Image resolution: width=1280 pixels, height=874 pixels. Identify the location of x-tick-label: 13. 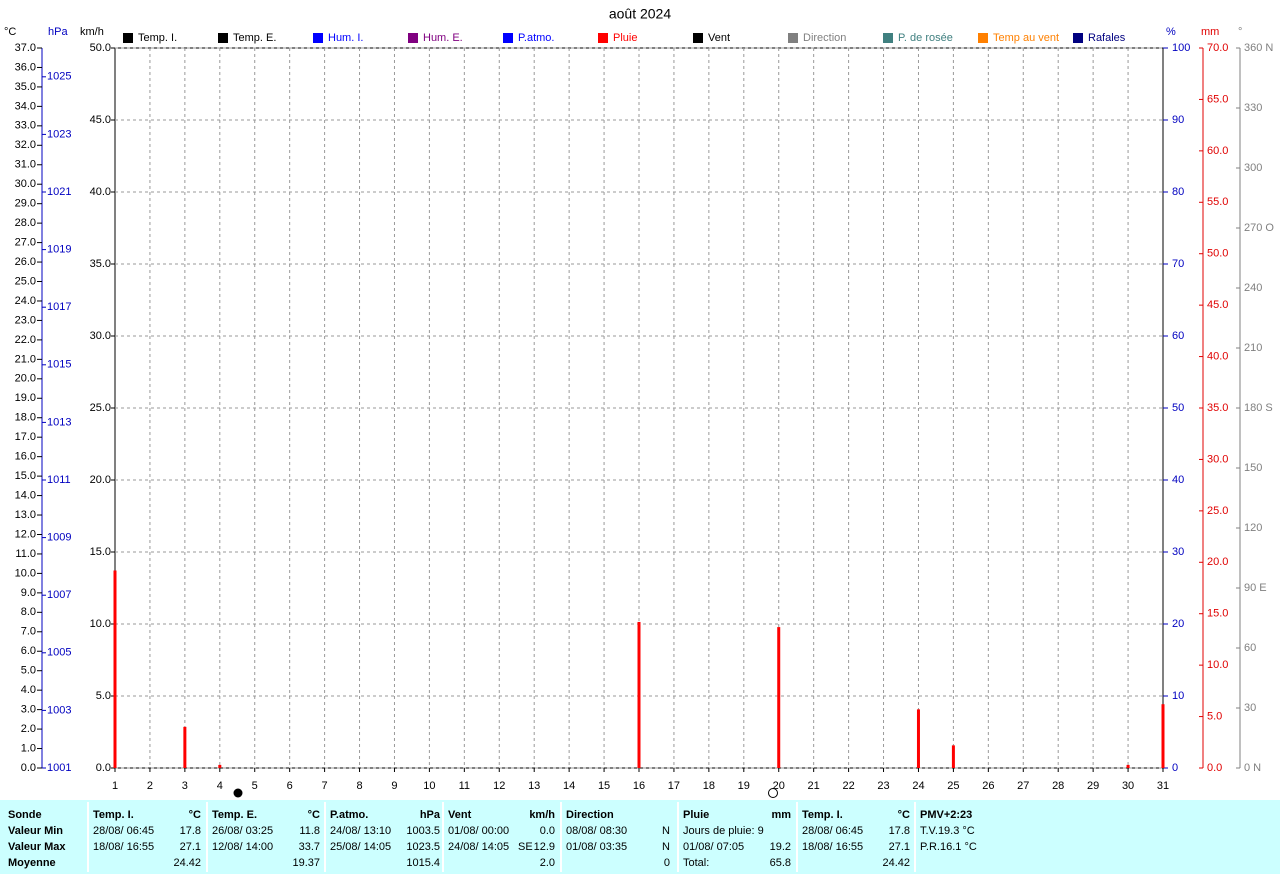
(534, 786).